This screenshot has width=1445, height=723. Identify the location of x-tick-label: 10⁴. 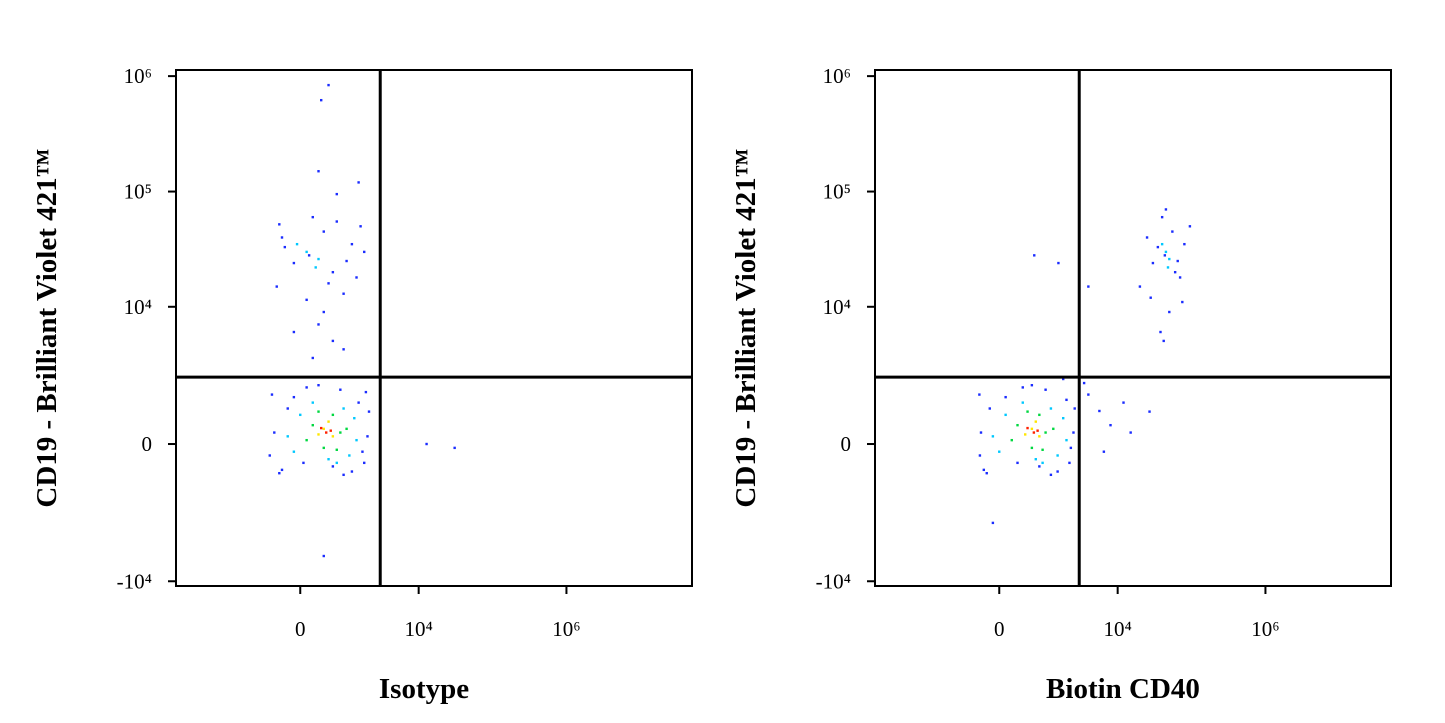
(1118, 629).